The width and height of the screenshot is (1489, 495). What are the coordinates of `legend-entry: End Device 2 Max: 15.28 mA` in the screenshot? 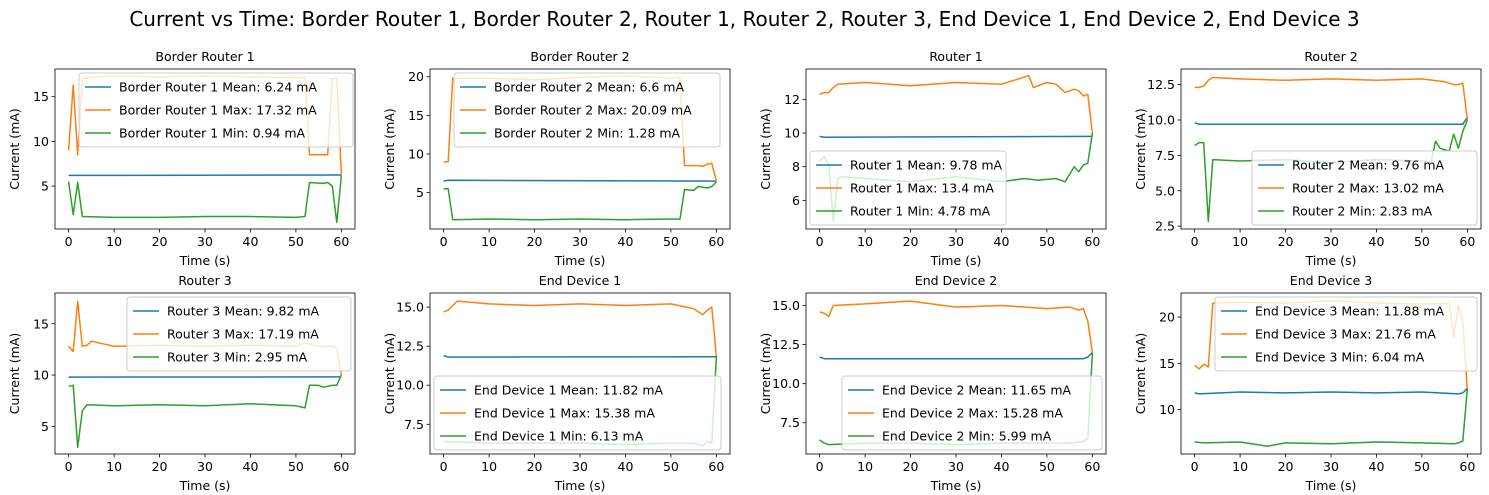 It's located at (972, 413).